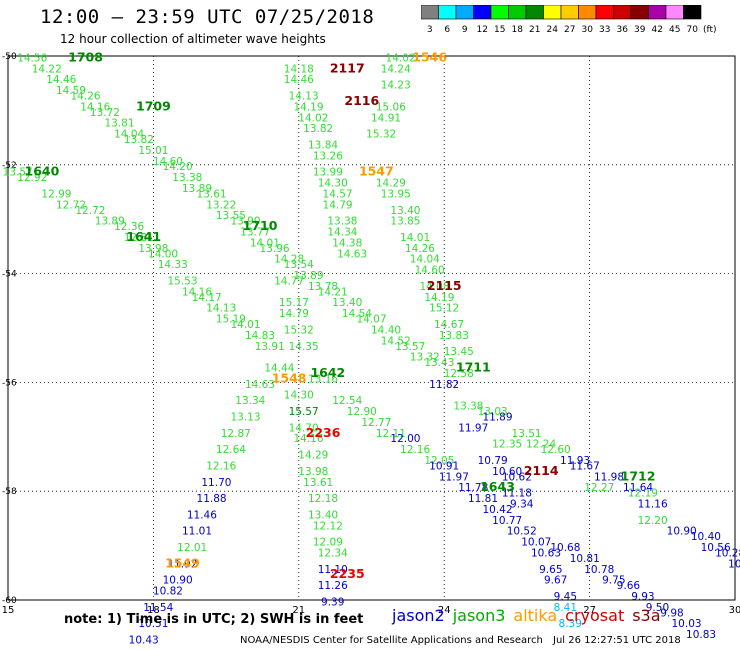  Describe the element at coordinates (153, 624) in the screenshot. I see `wave-height-point: 10.51` at that location.